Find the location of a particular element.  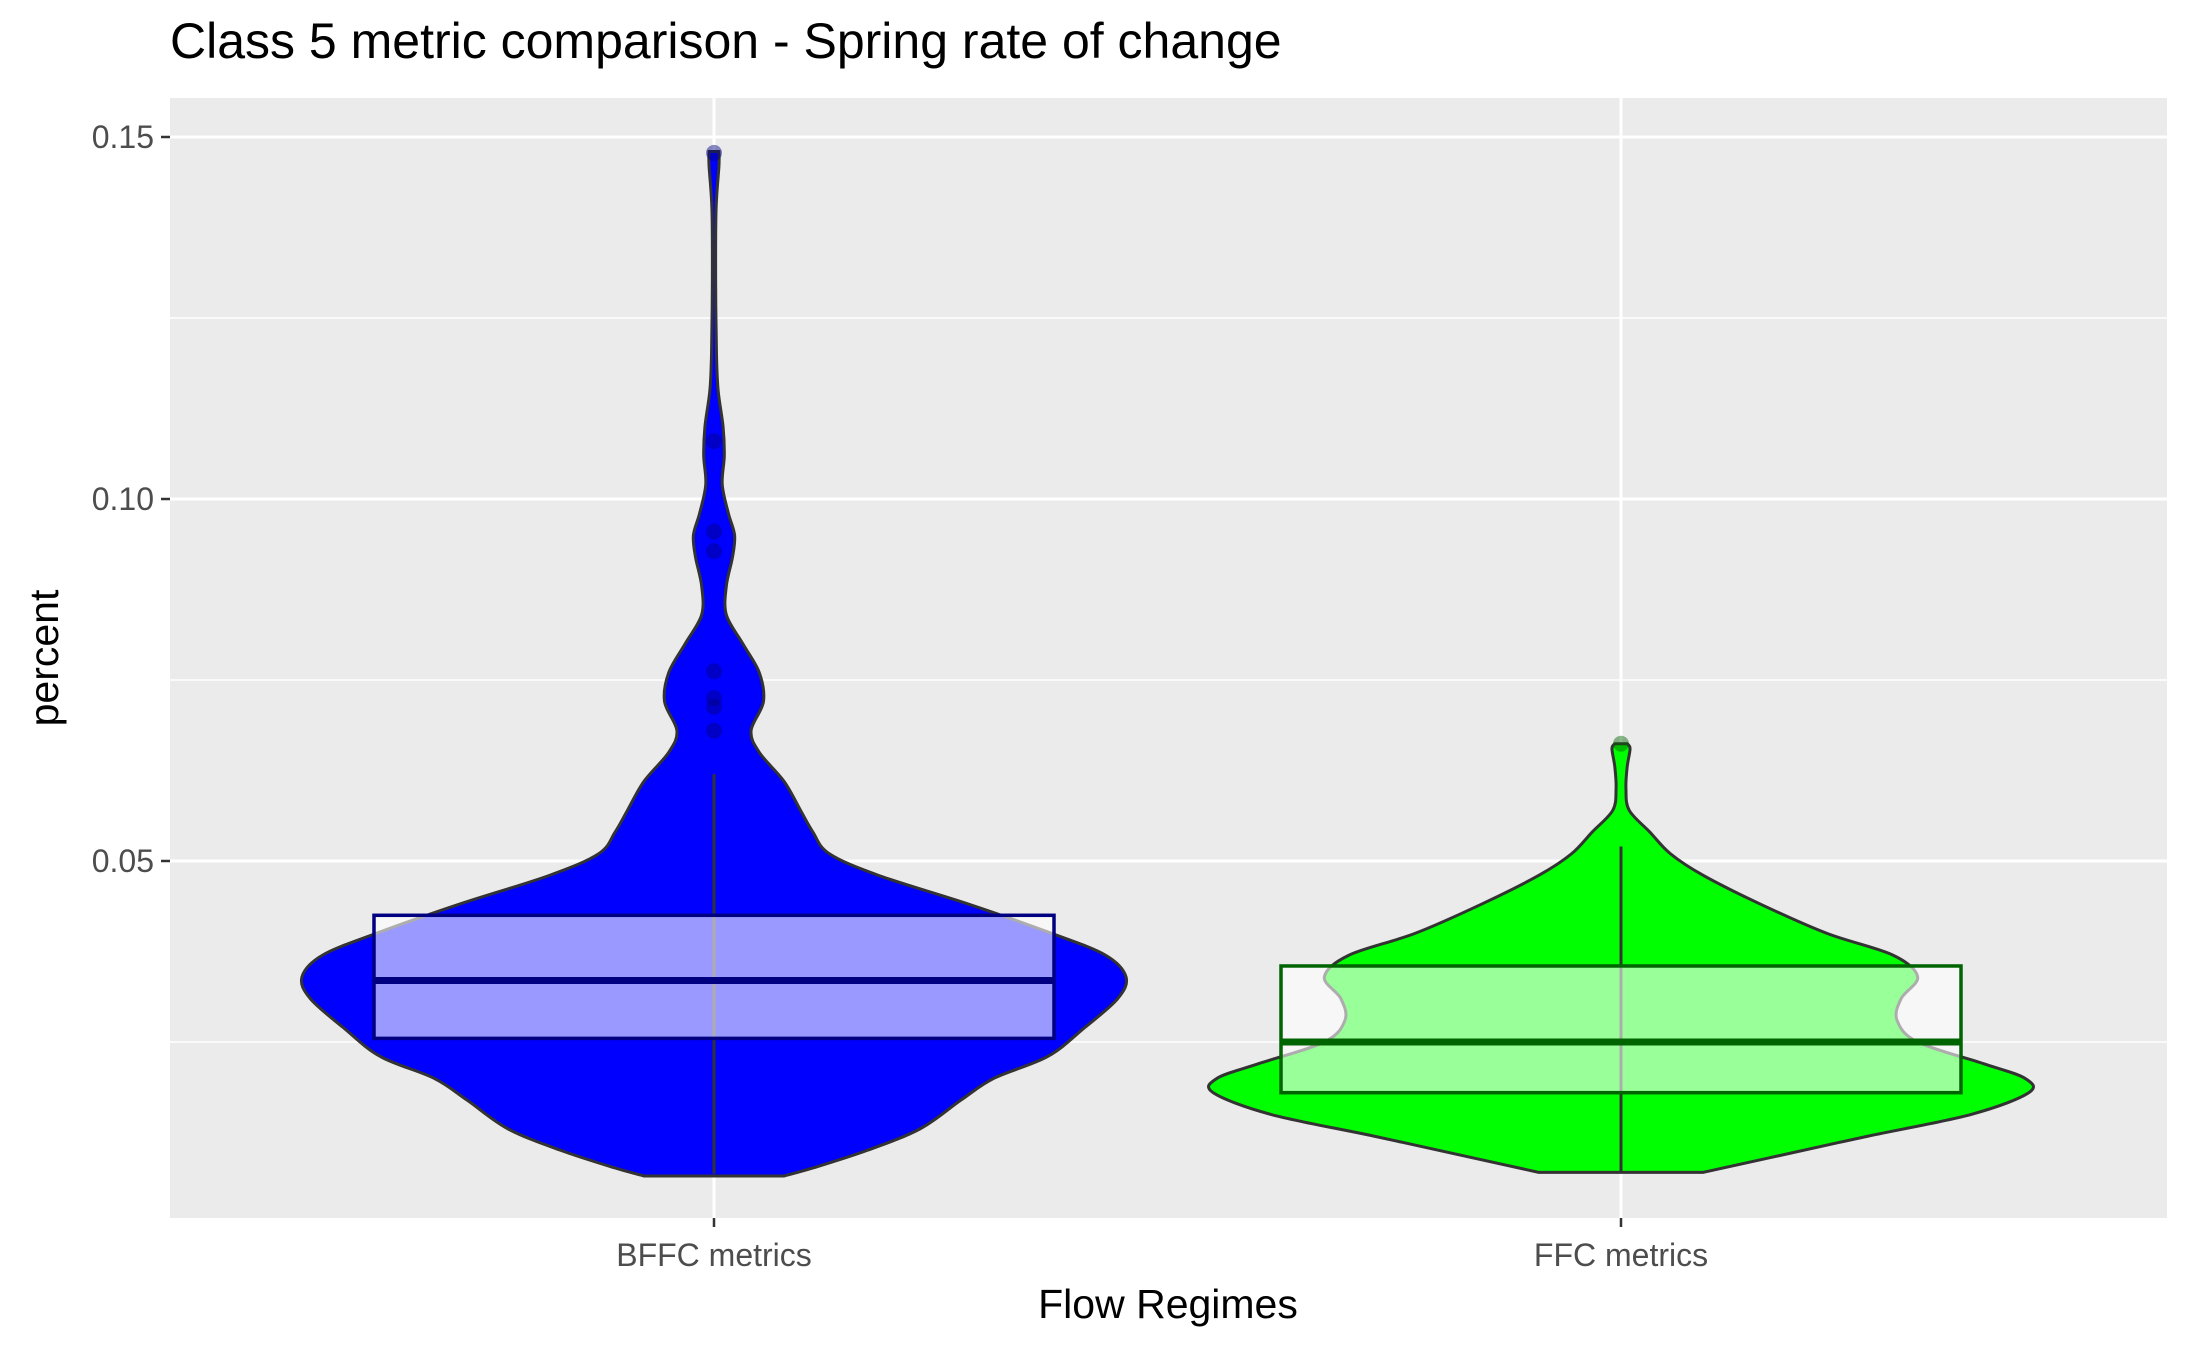

x-tick-label: BFFC metrics is located at coordinates (714, 1255).